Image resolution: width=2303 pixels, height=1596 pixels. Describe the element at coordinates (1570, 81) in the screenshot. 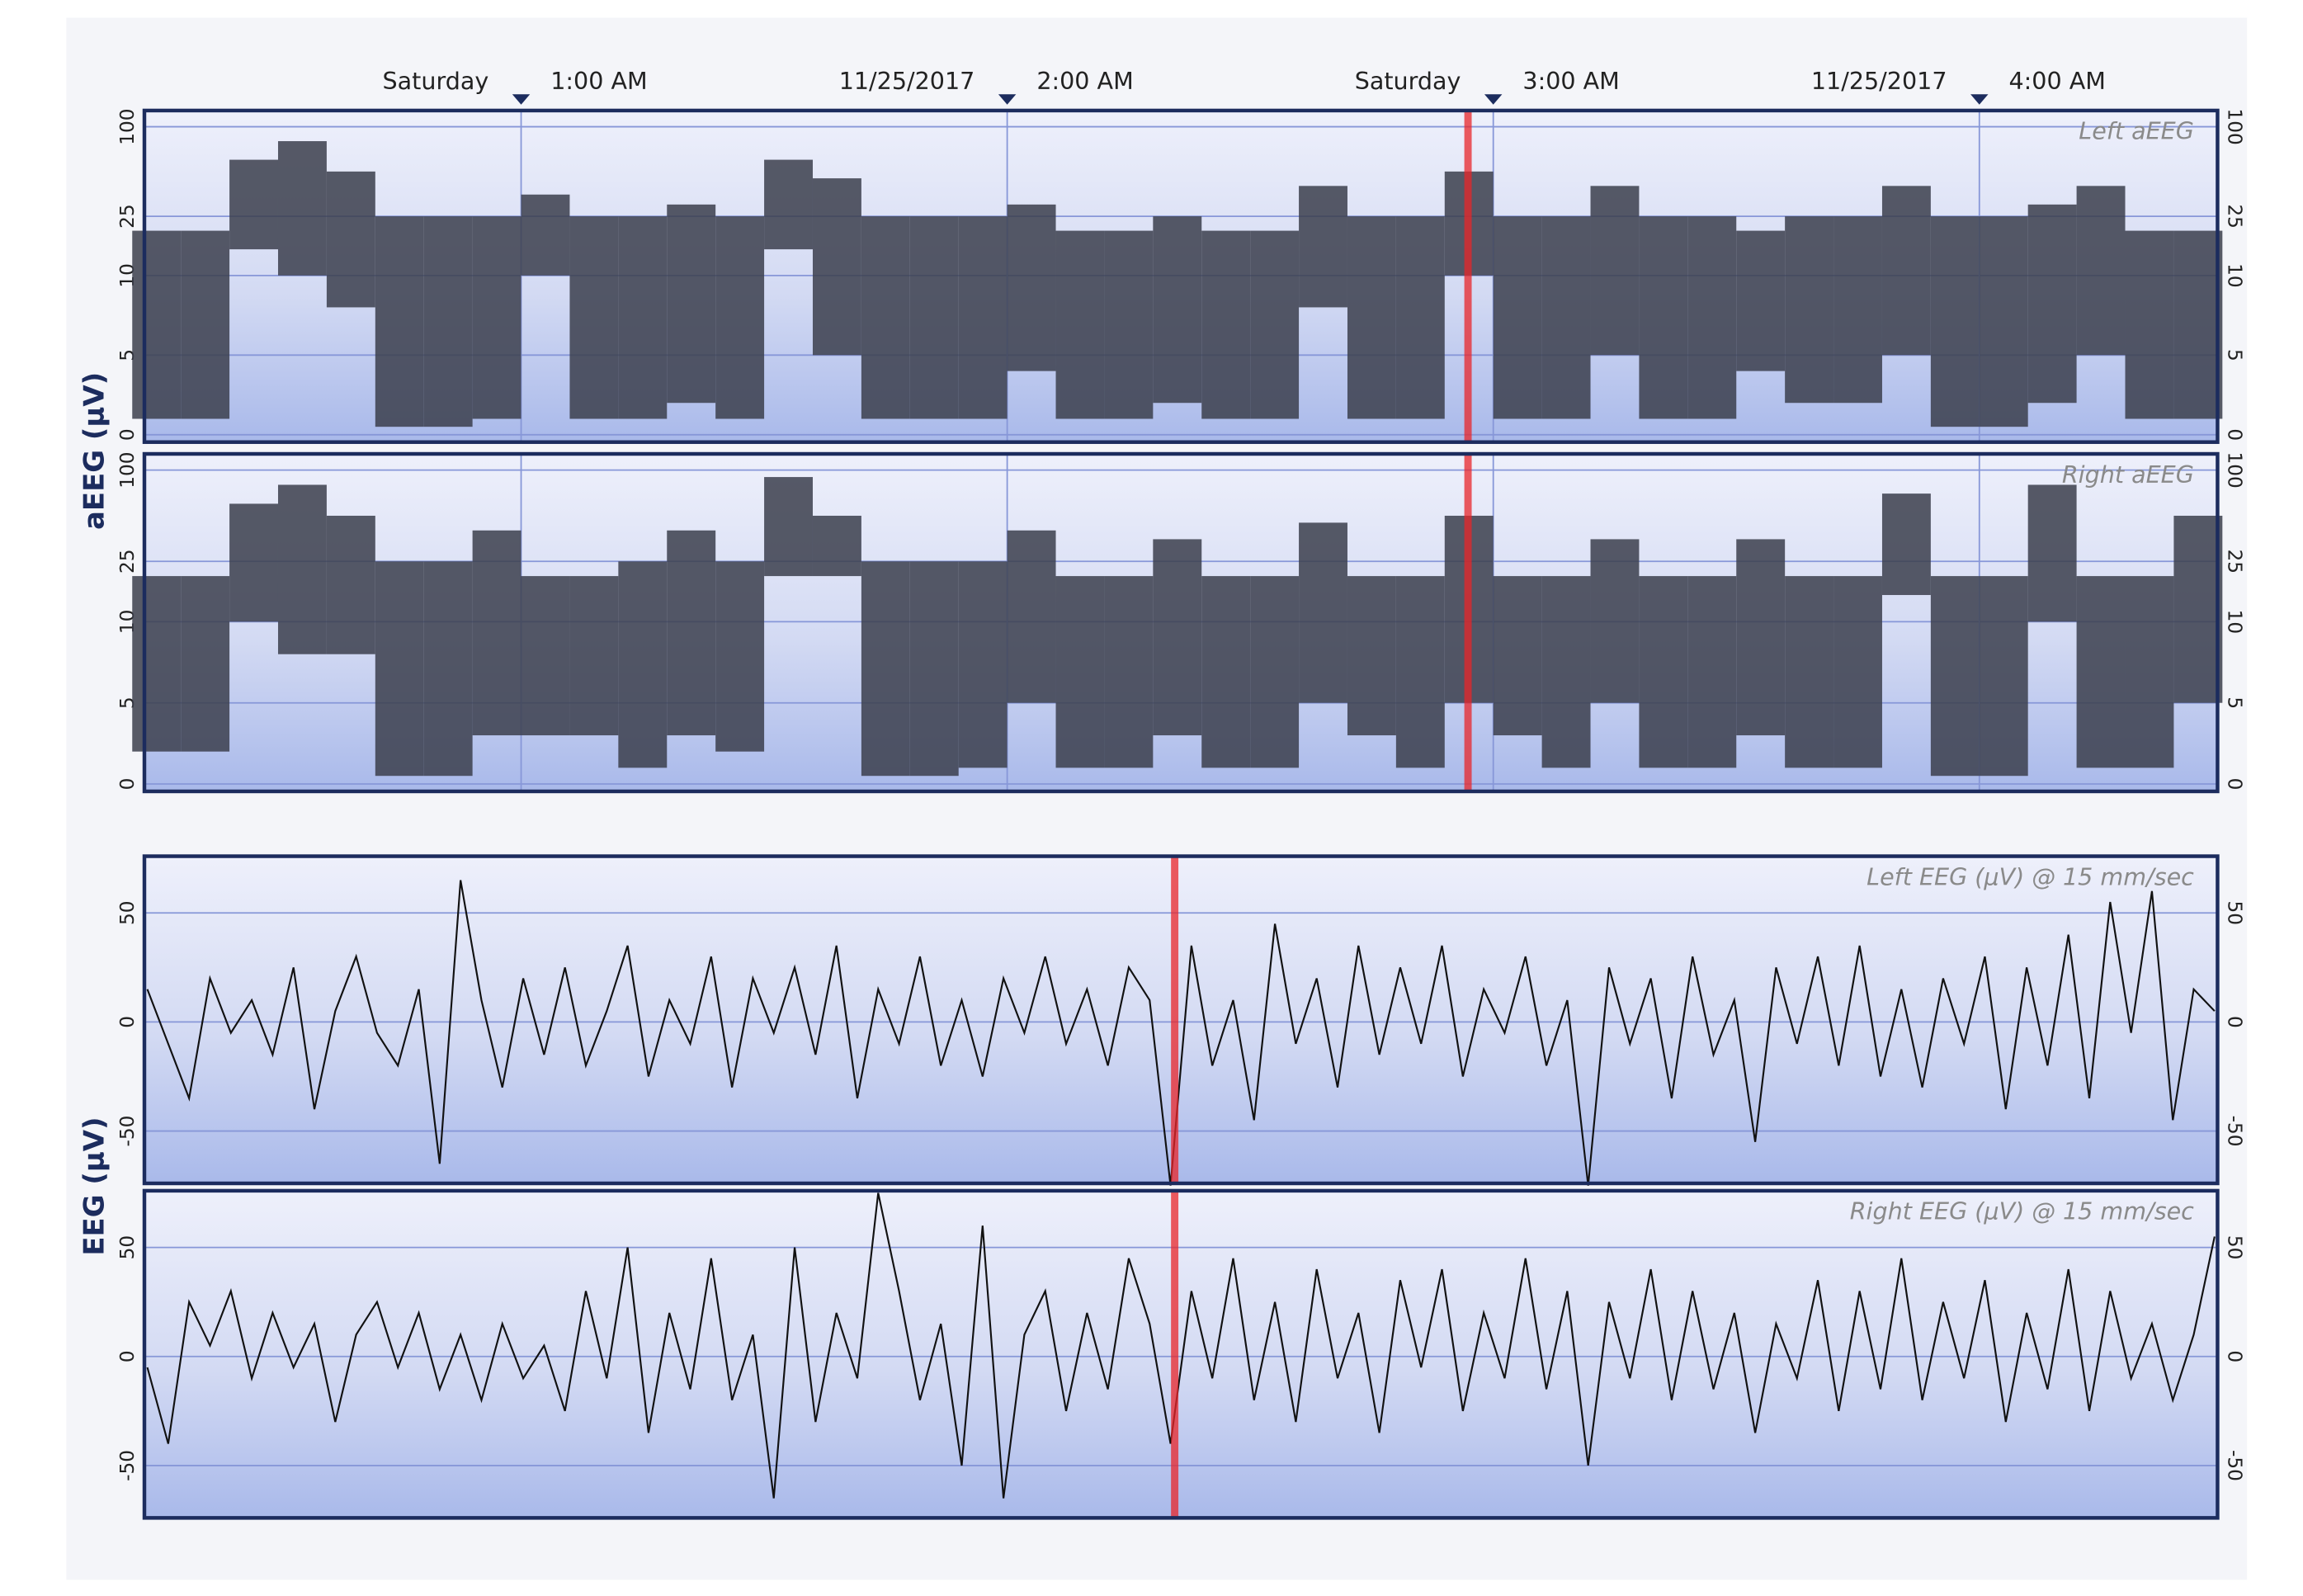

I see `x-tick-label: 3:00 AM` at that location.